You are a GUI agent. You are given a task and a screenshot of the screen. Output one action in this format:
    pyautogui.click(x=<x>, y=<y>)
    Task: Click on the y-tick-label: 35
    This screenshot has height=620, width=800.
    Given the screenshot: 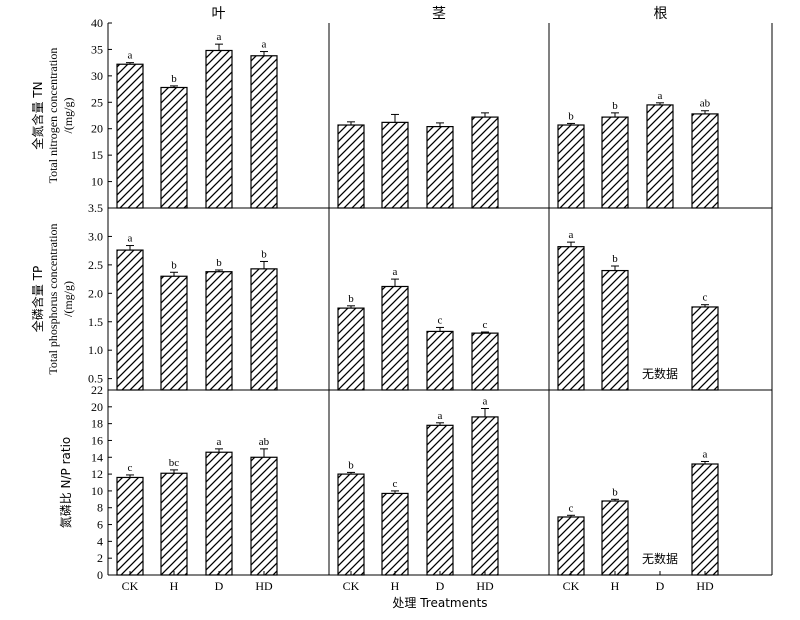 What is the action you would take?
    pyautogui.click(x=97, y=49)
    